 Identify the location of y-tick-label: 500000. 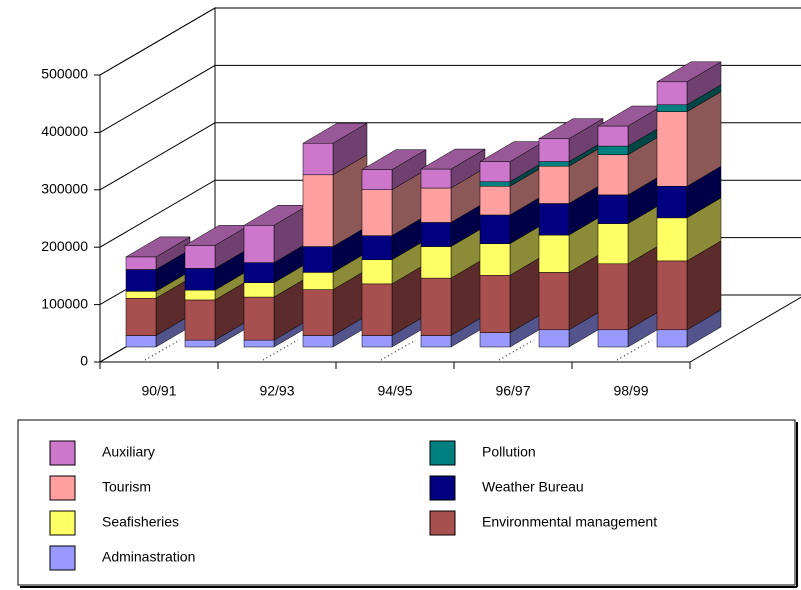
(64, 74).